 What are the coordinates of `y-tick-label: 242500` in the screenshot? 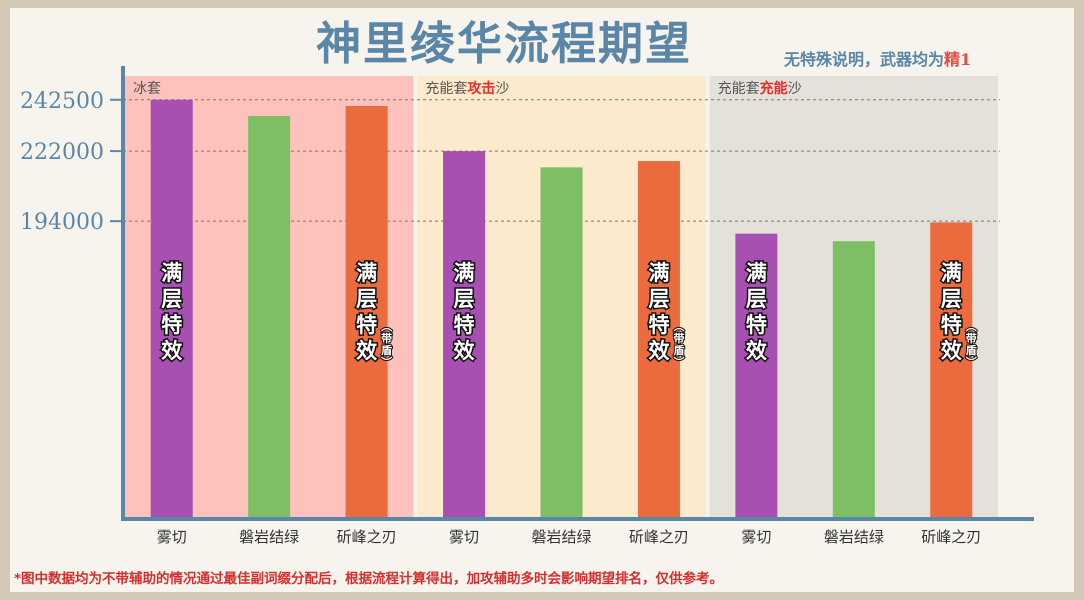 It's located at (62, 101).